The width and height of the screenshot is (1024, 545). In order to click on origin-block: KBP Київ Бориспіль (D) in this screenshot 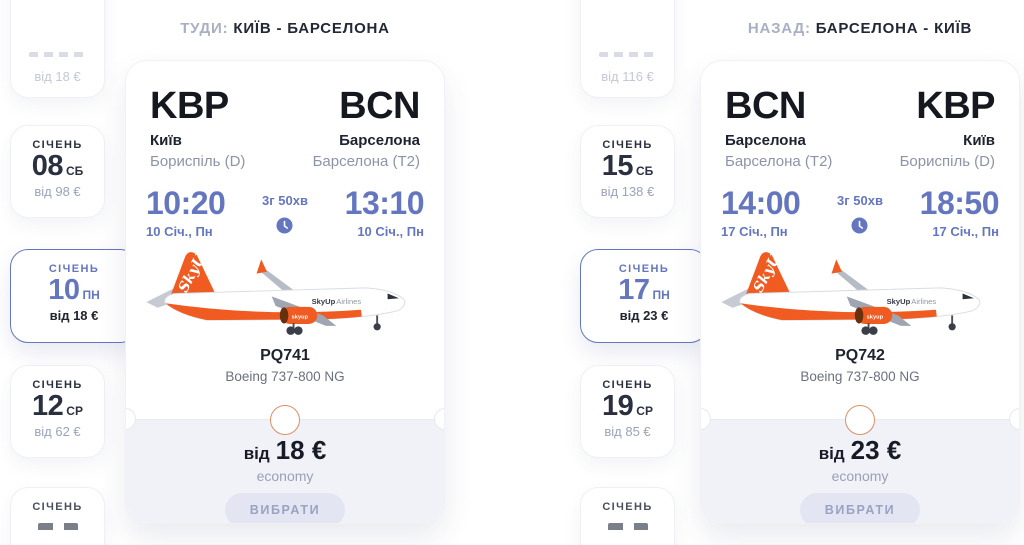, I will do `click(197, 128)`.